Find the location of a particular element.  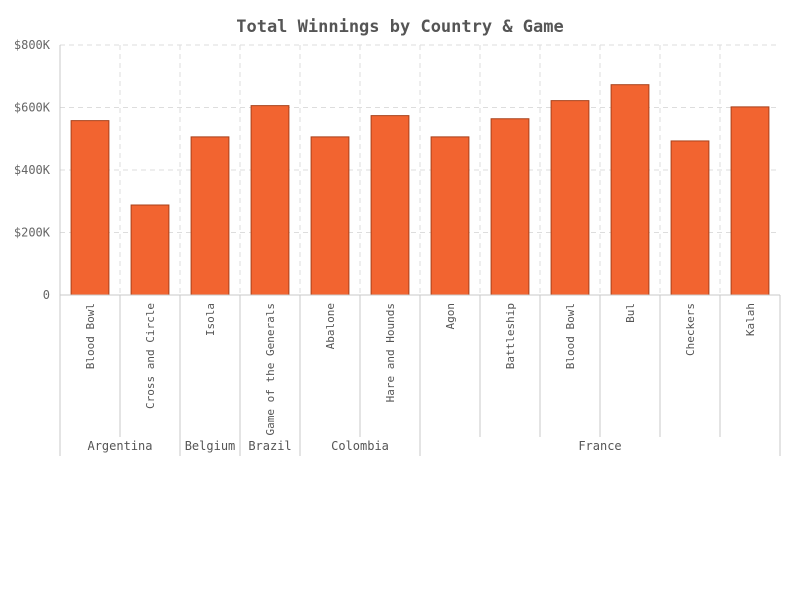

group-label: Brazil is located at coordinates (269, 446).